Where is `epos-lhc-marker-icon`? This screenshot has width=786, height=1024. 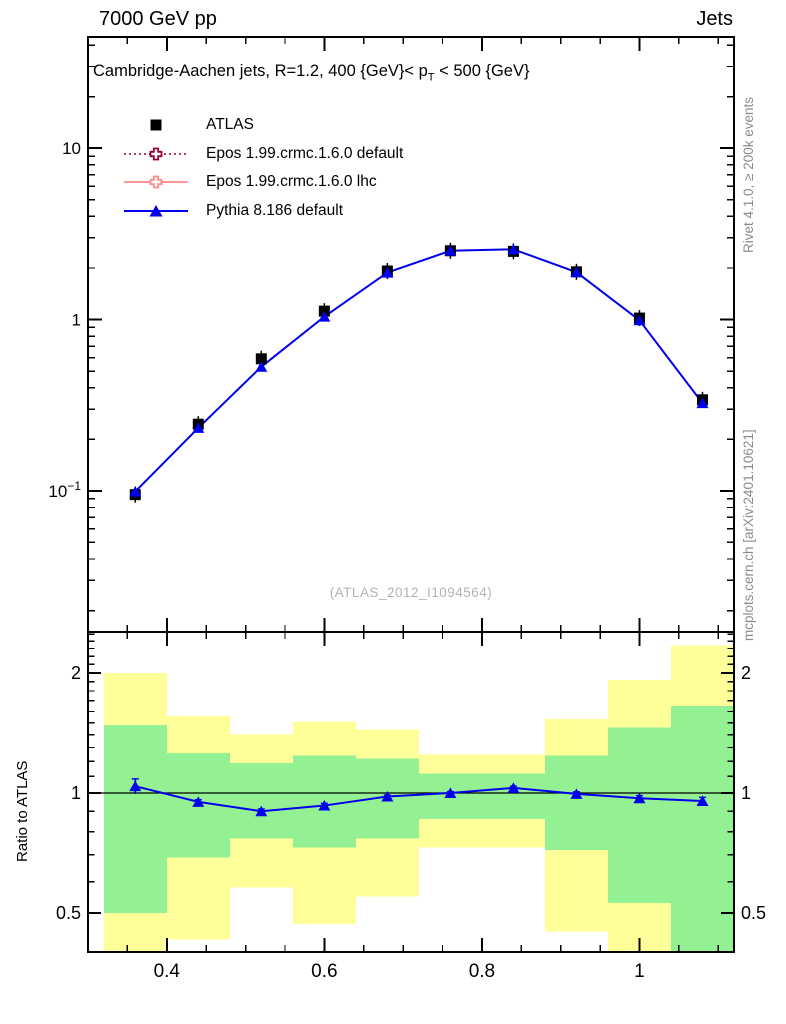 epos-lhc-marker-icon is located at coordinates (156, 182).